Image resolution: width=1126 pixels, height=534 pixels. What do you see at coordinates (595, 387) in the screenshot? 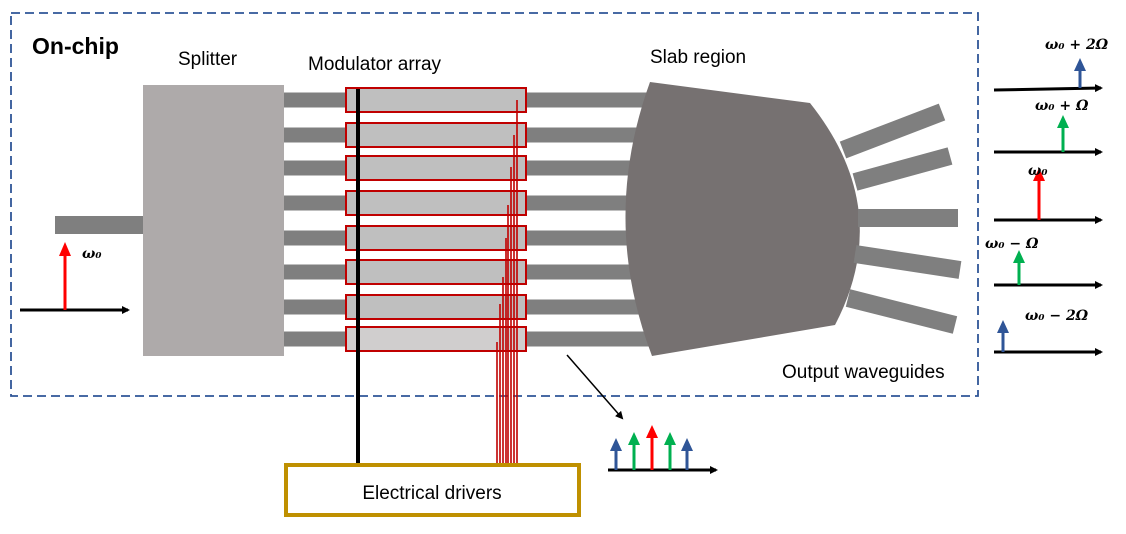
I see `pointer-arrow` at bounding box center [595, 387].